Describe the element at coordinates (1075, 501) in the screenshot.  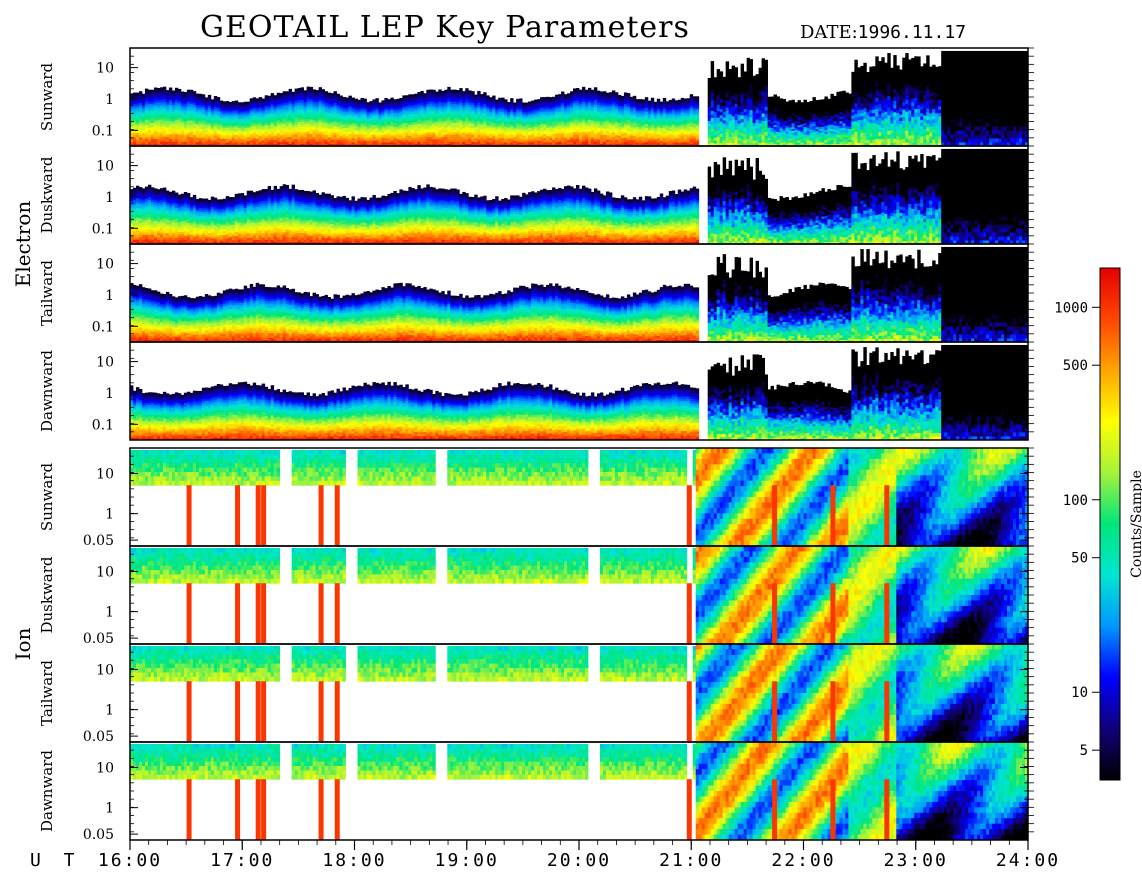
I see `colorbar-tick-label: 100` at that location.